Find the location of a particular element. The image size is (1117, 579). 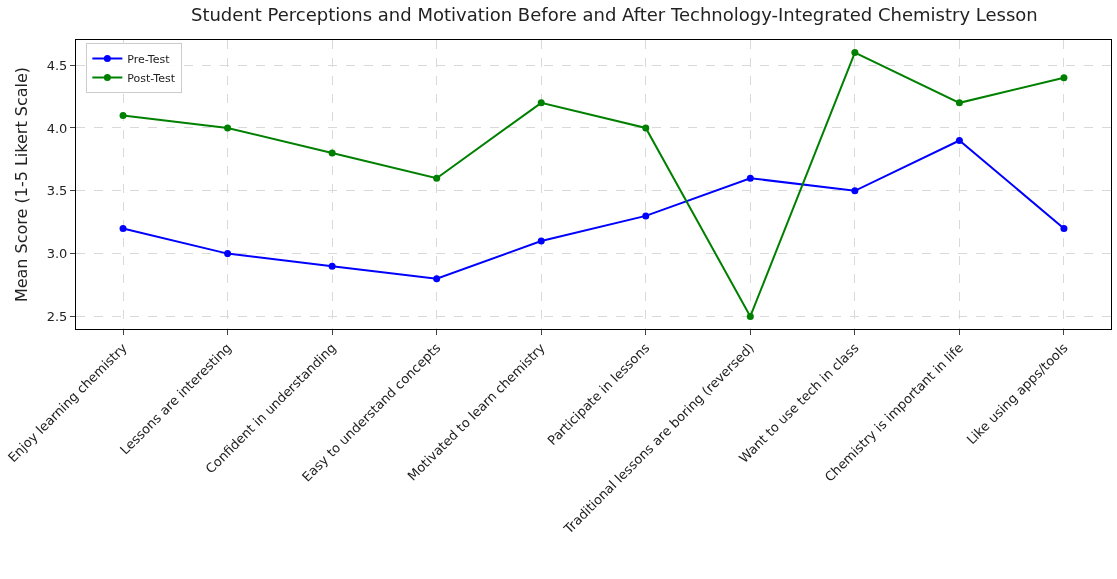

y-tick-label: 3.0 is located at coordinates (57, 254).